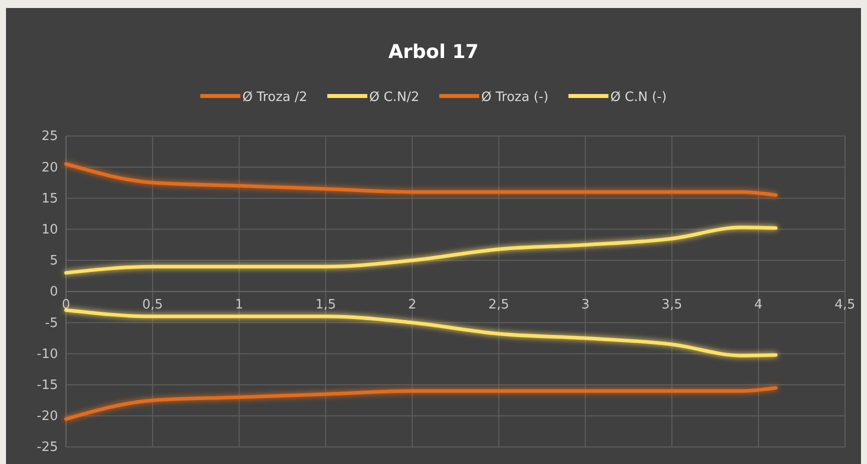 The image size is (867, 464). Describe the element at coordinates (275, 97) in the screenshot. I see `legend-label: Ø Troza /2` at that location.